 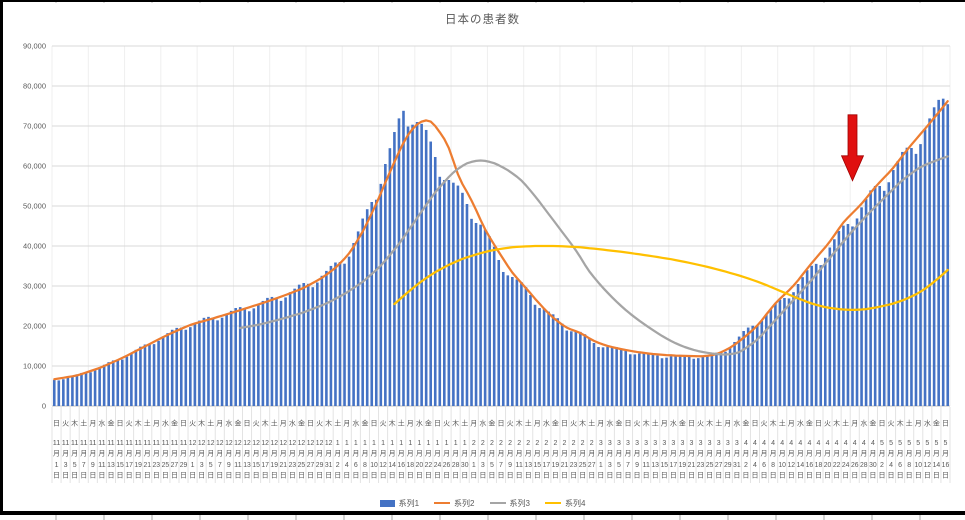 What do you see at coordinates (454, 503) in the screenshot?
I see `legend-item-series-2: 系列2` at bounding box center [454, 503].